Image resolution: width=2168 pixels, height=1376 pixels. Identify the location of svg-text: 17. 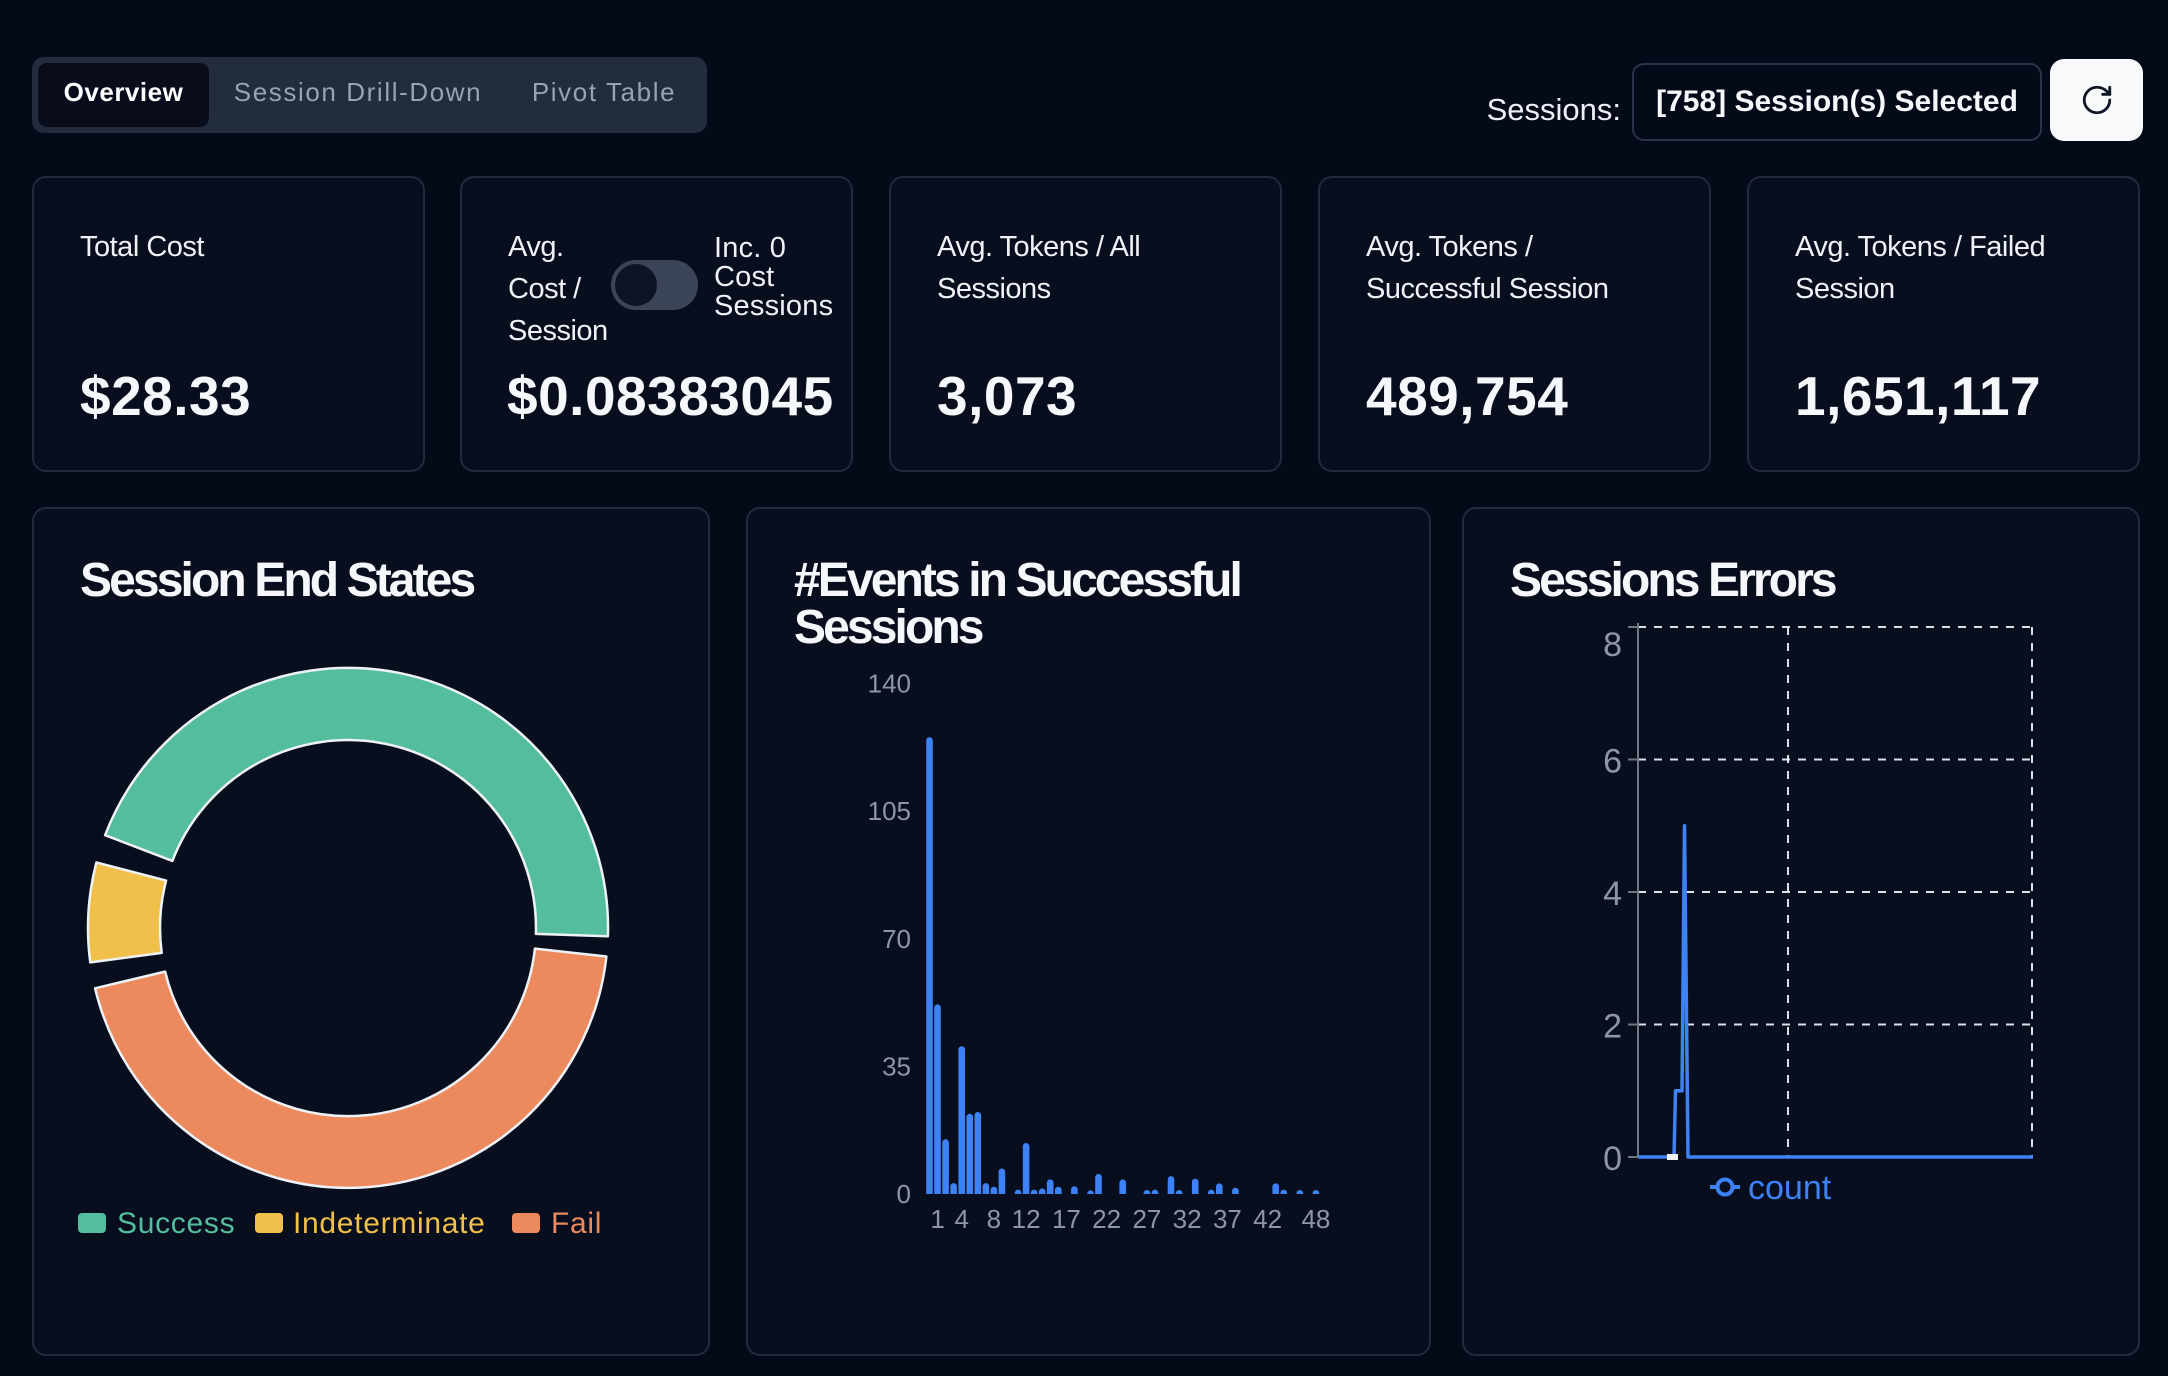
(1066, 1219).